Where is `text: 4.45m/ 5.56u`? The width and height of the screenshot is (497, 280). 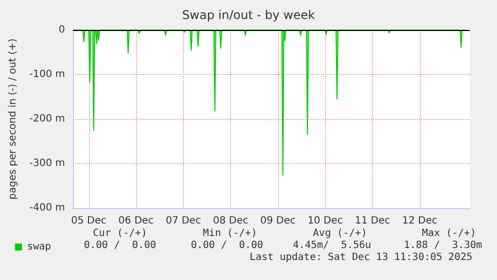
text: 4.45m/ 5.56u is located at coordinates (332, 246).